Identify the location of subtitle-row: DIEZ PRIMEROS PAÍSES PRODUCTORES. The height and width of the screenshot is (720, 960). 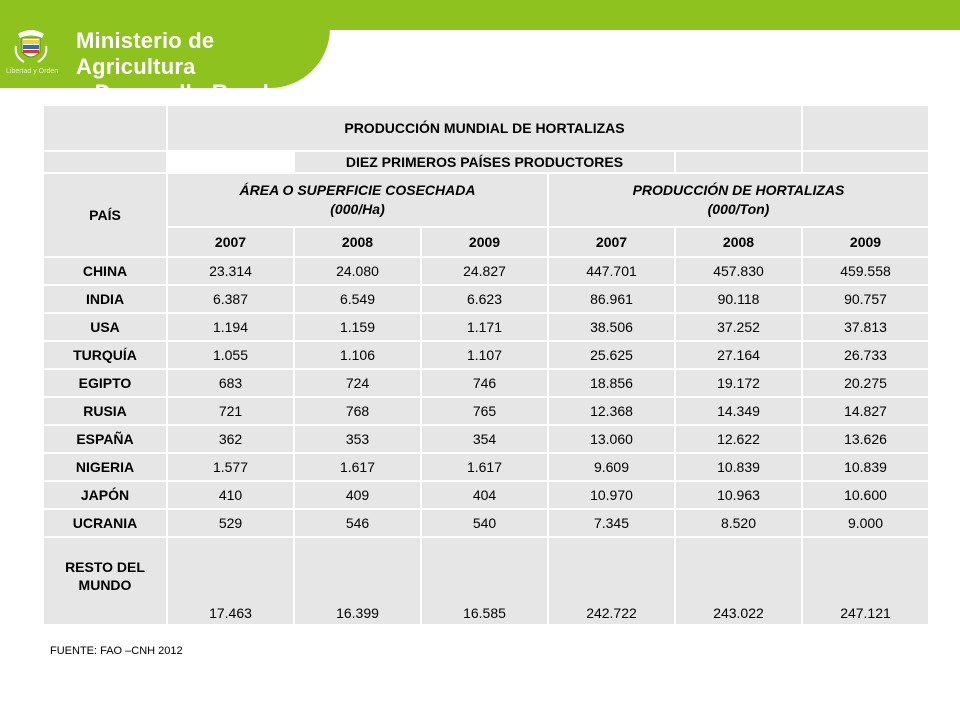
(486, 162).